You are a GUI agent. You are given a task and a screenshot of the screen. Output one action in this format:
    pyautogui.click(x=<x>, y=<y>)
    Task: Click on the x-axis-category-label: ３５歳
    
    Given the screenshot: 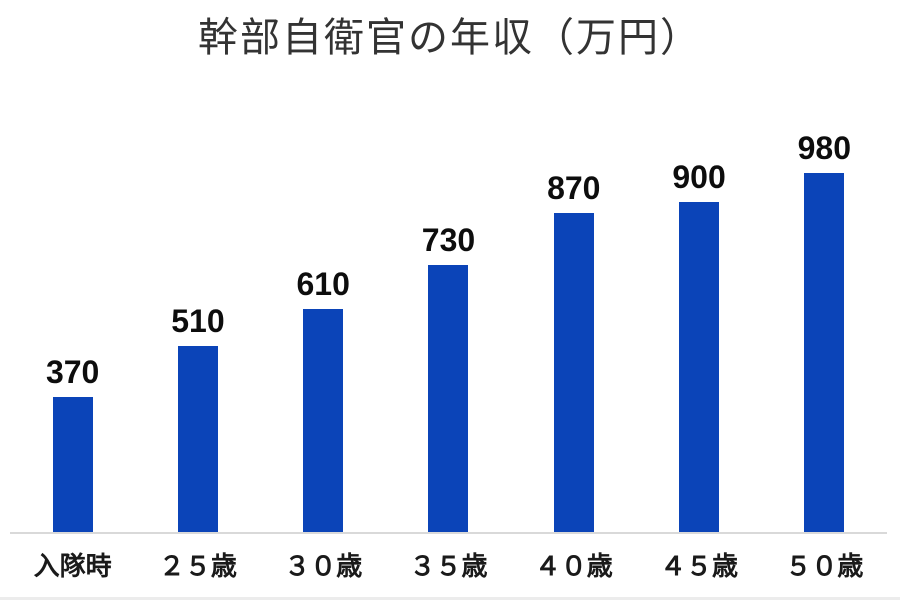 What is the action you would take?
    pyautogui.click(x=448, y=566)
    